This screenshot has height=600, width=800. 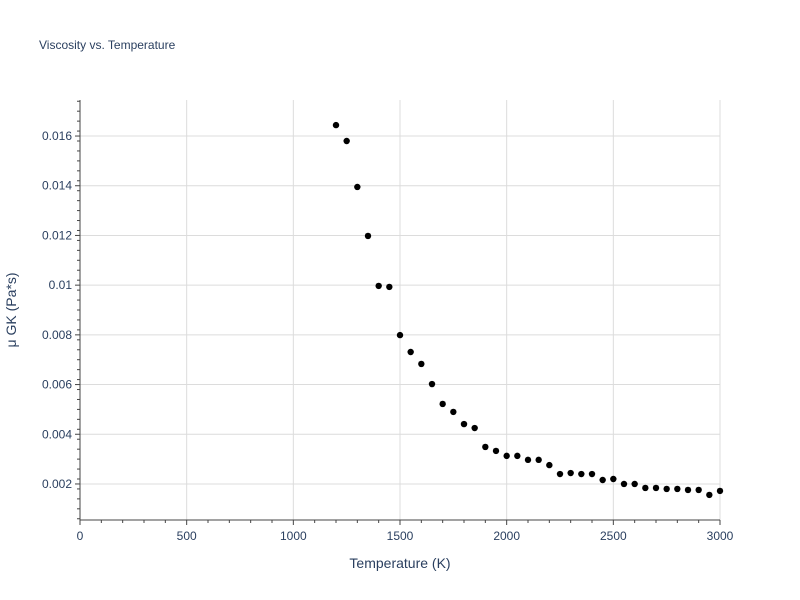 I want to click on x-tick-label: 500, so click(x=187, y=536).